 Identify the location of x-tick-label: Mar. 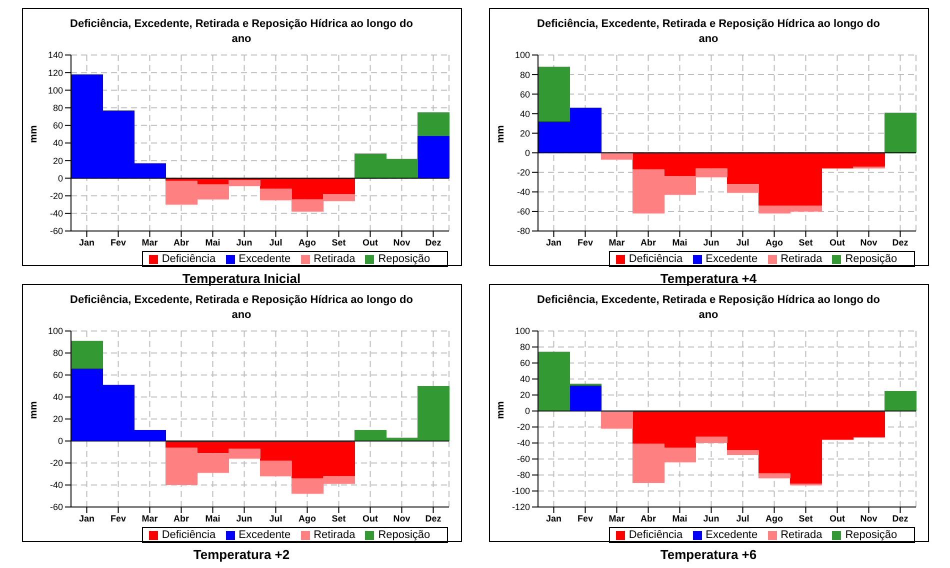
(149, 242).